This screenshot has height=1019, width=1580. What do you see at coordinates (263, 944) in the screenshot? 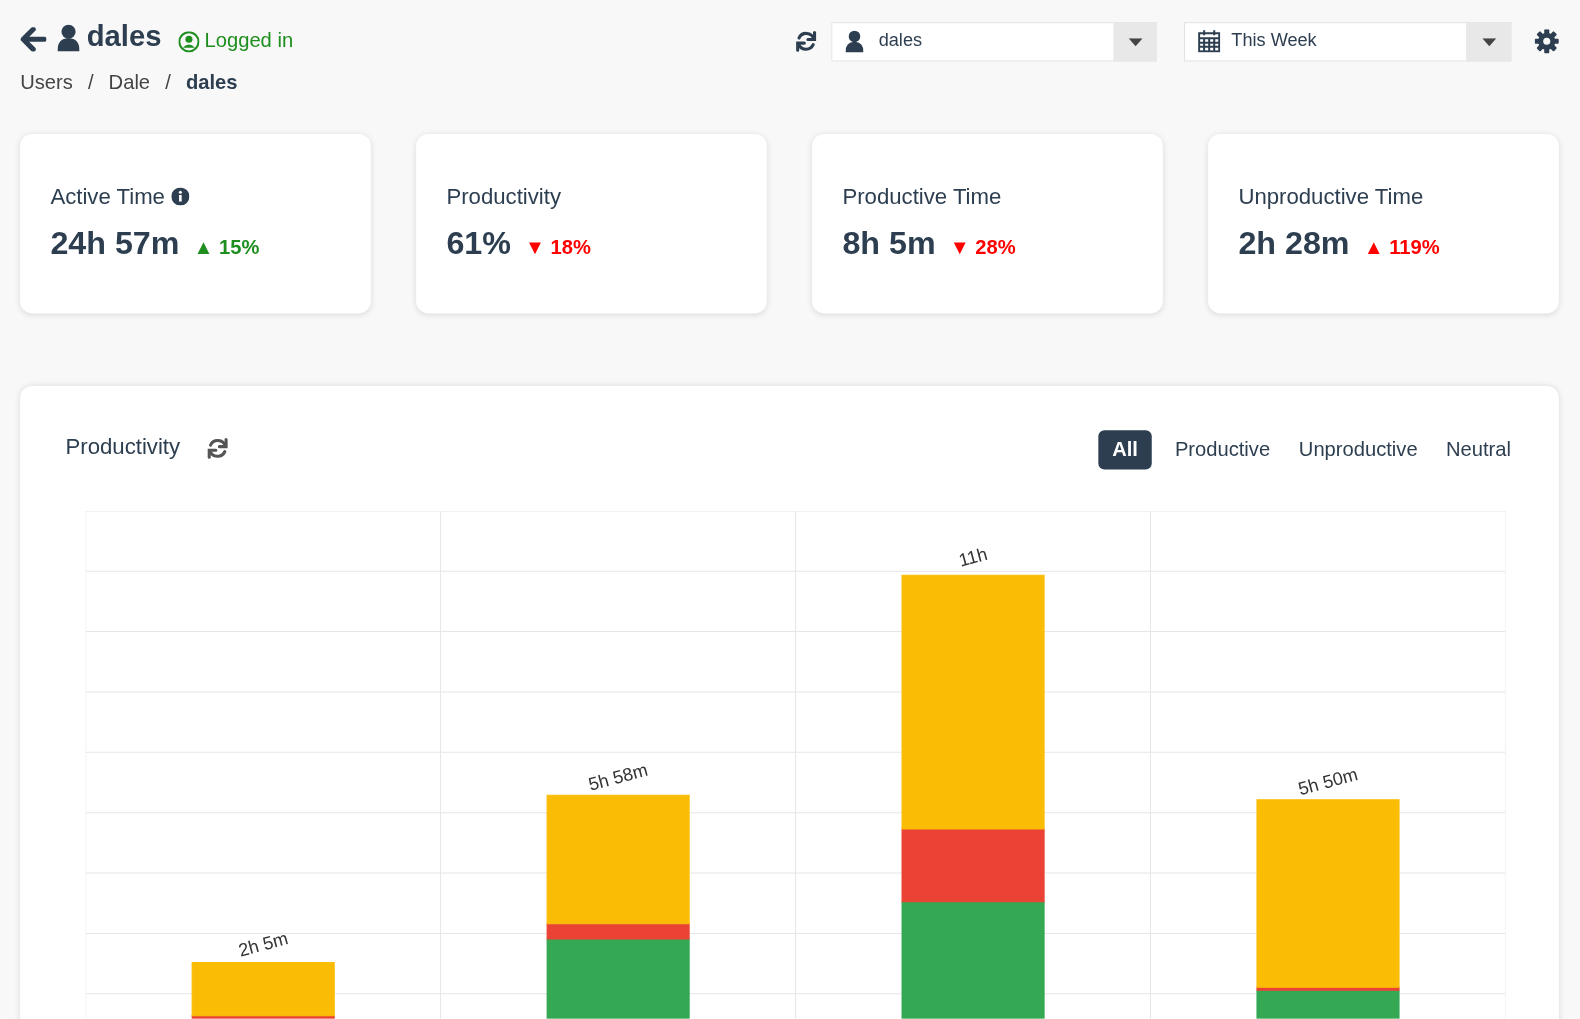
I see `annotation: 2h 5m` at bounding box center [263, 944].